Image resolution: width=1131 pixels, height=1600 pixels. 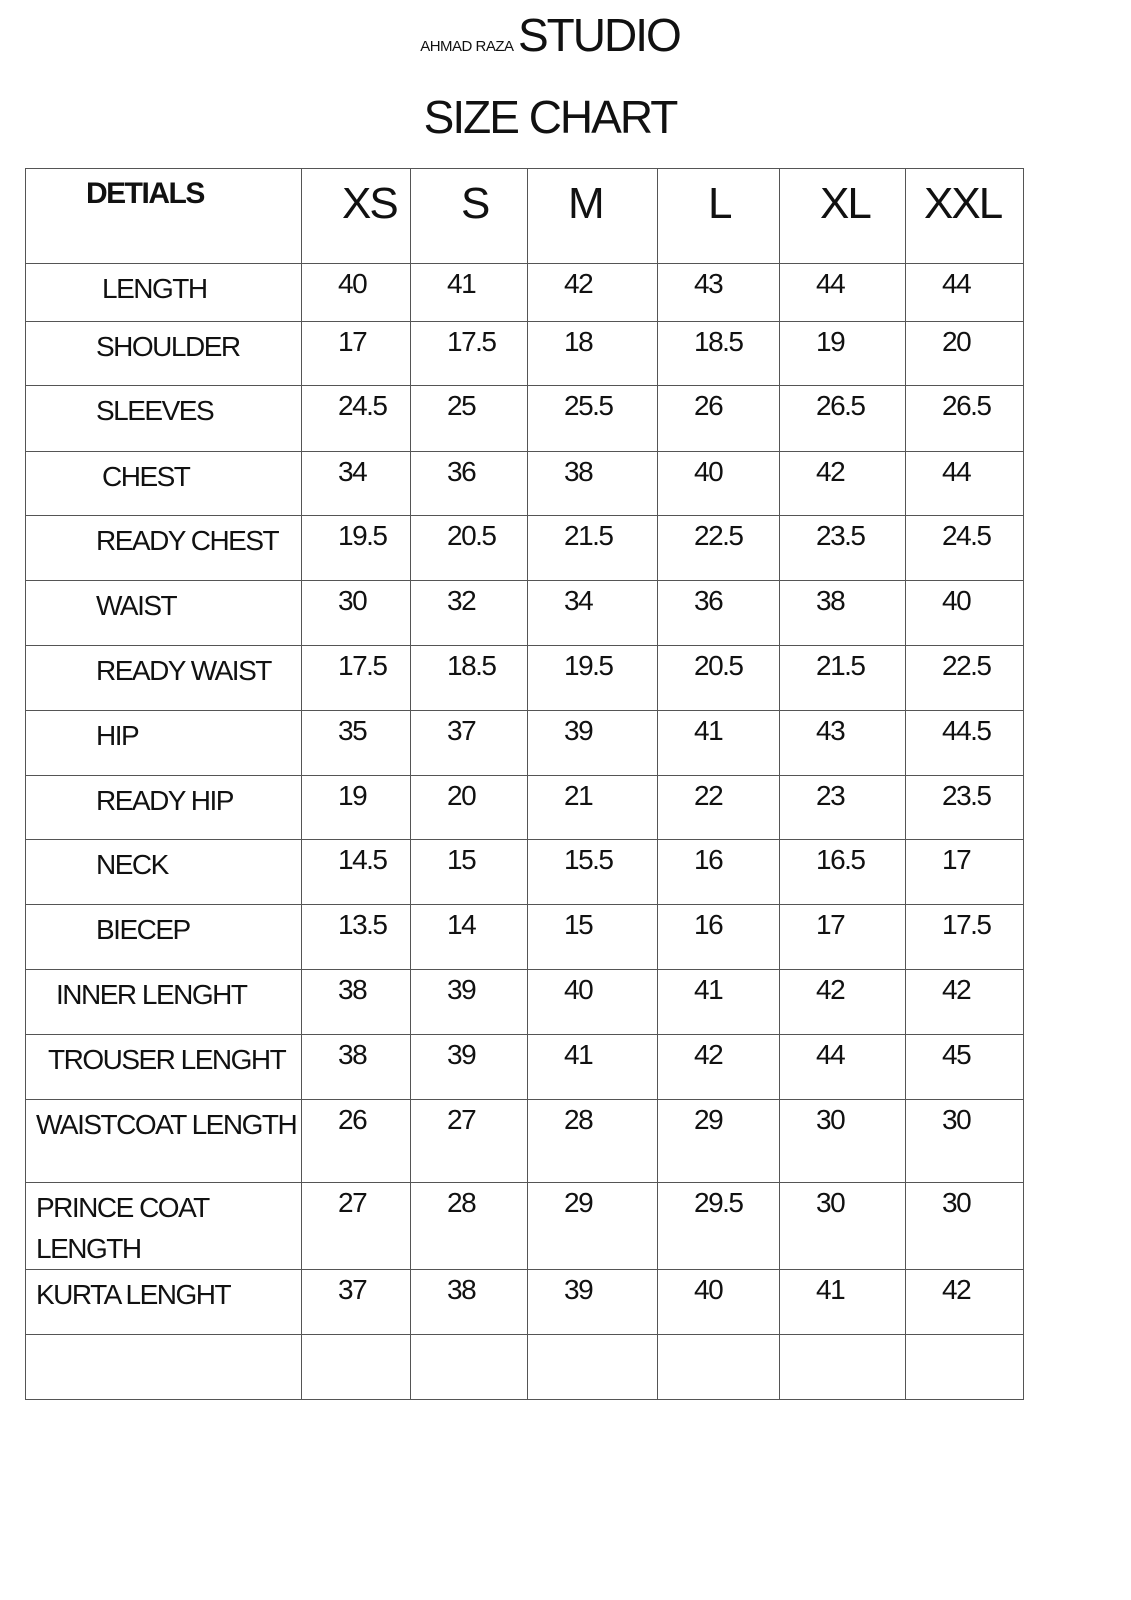 I want to click on size-value-xl: 16.5, so click(x=842, y=872).